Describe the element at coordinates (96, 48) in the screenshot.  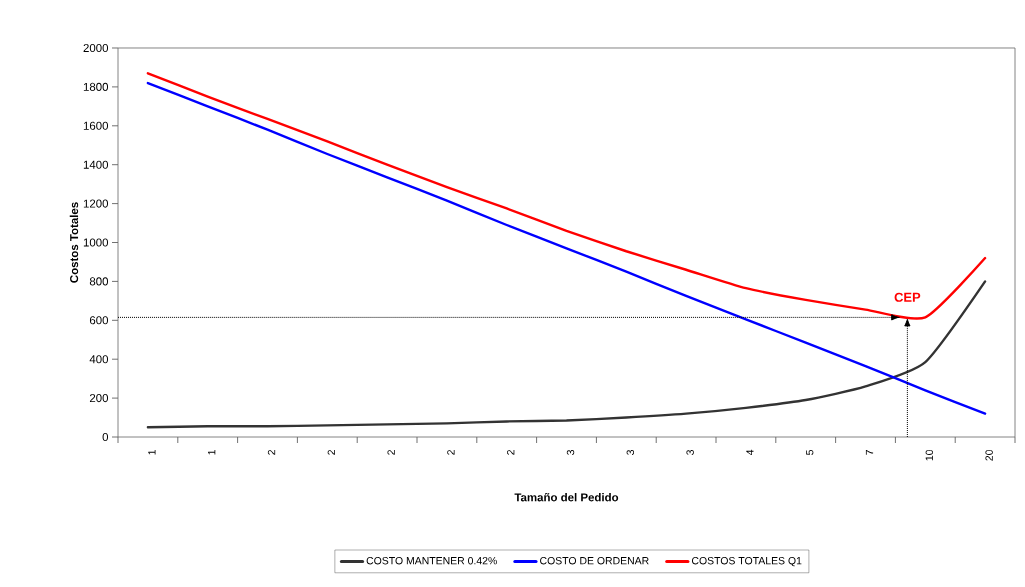
I see `y-tick-label: 2000` at that location.